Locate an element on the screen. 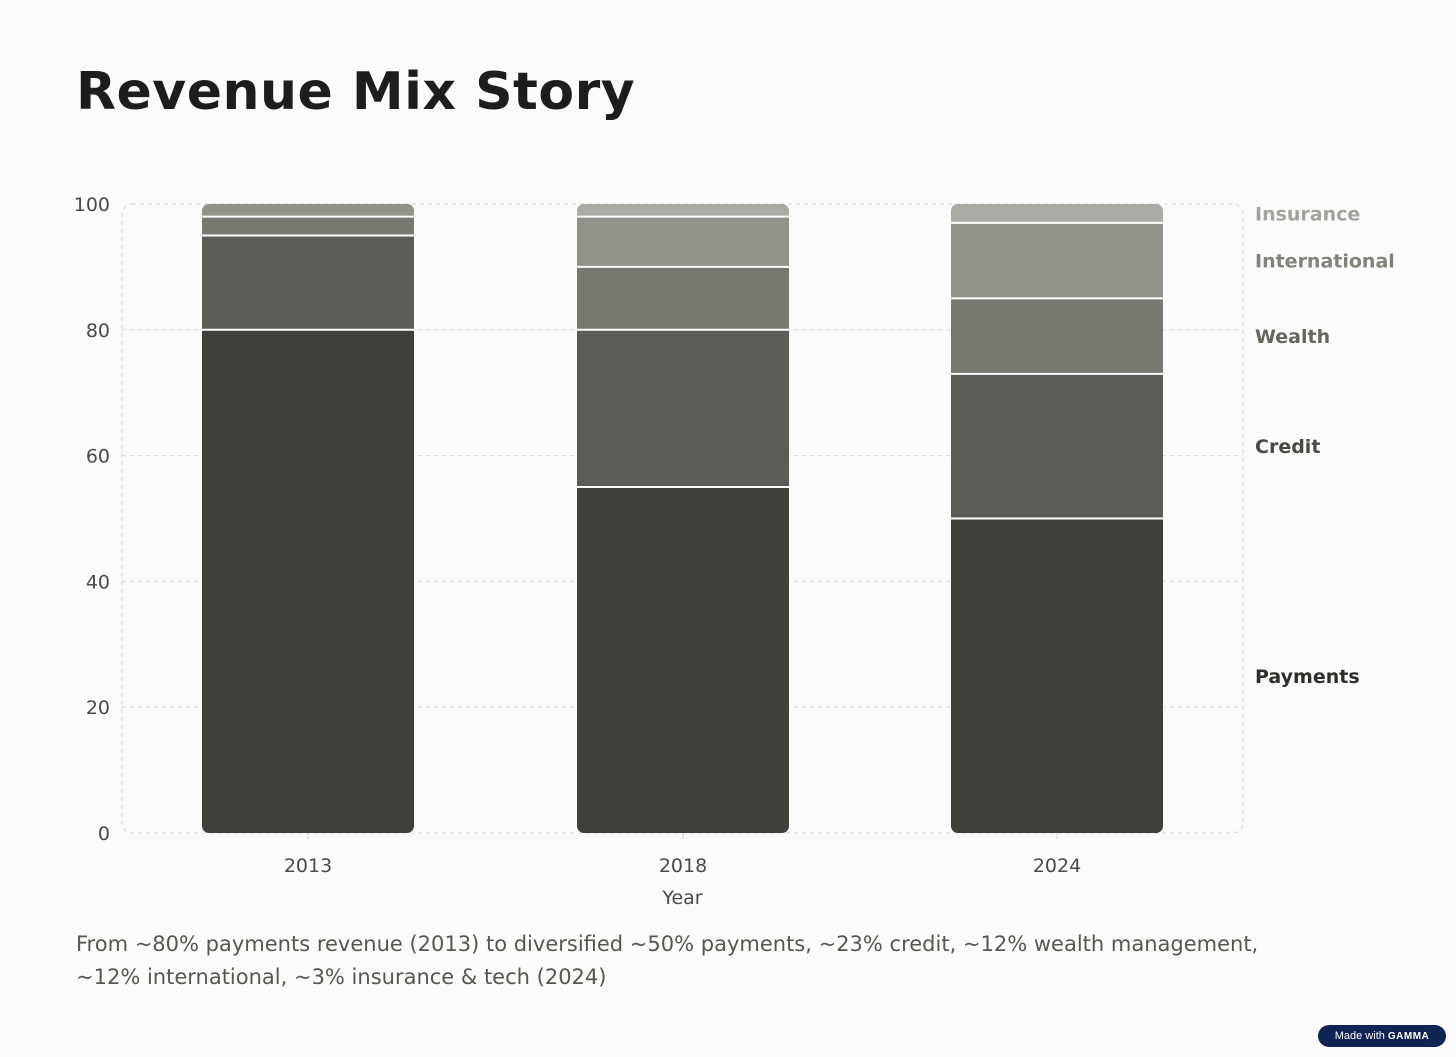 The width and height of the screenshot is (1456, 1057). series-label-insurance: Insurance is located at coordinates (1307, 214).